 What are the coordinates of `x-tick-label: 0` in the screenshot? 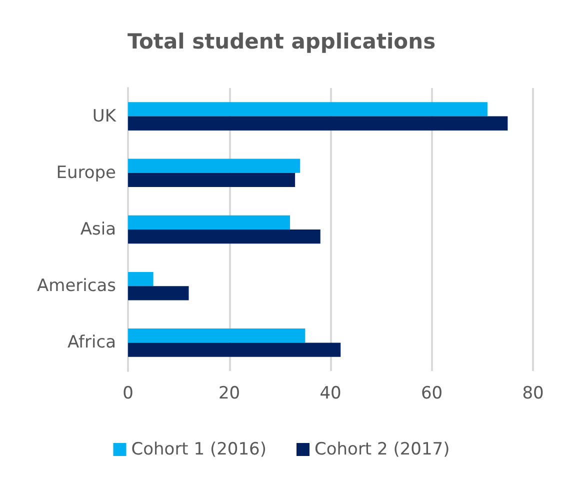 It's located at (128, 394).